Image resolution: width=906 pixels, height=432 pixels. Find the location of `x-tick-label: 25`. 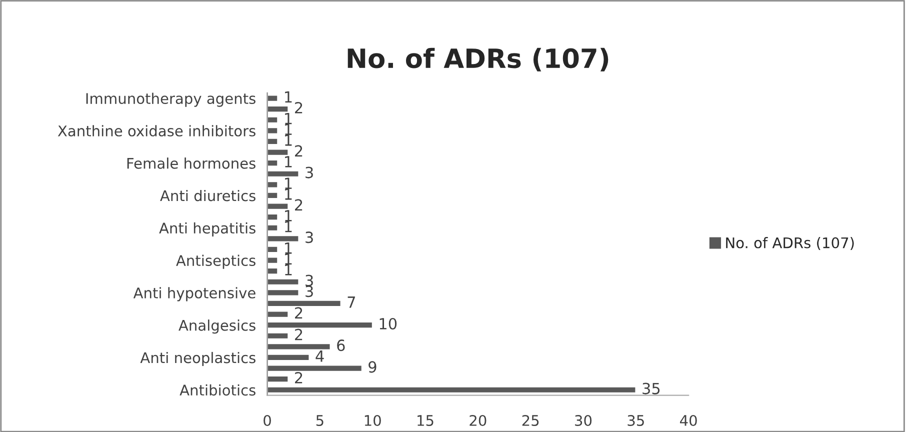

x-tick-label: 25 is located at coordinates (530, 420).